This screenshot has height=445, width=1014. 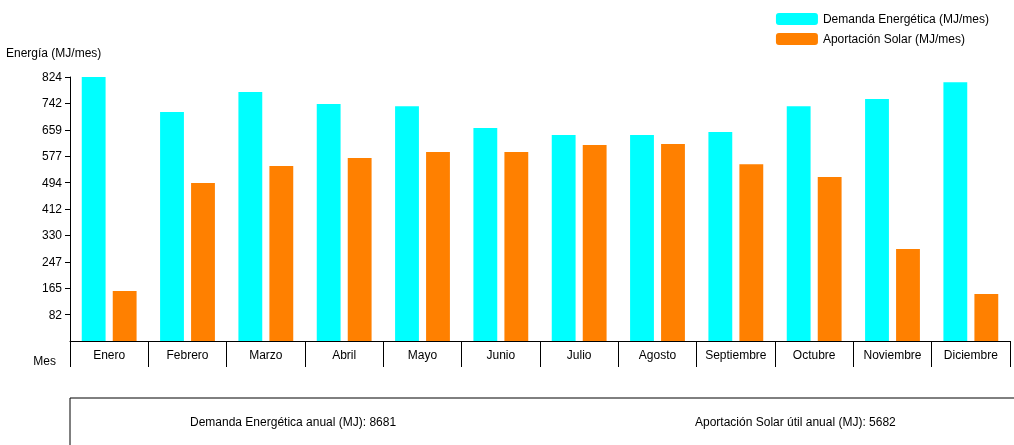 What do you see at coordinates (657, 355) in the screenshot?
I see `x-tick-label: Agosto` at bounding box center [657, 355].